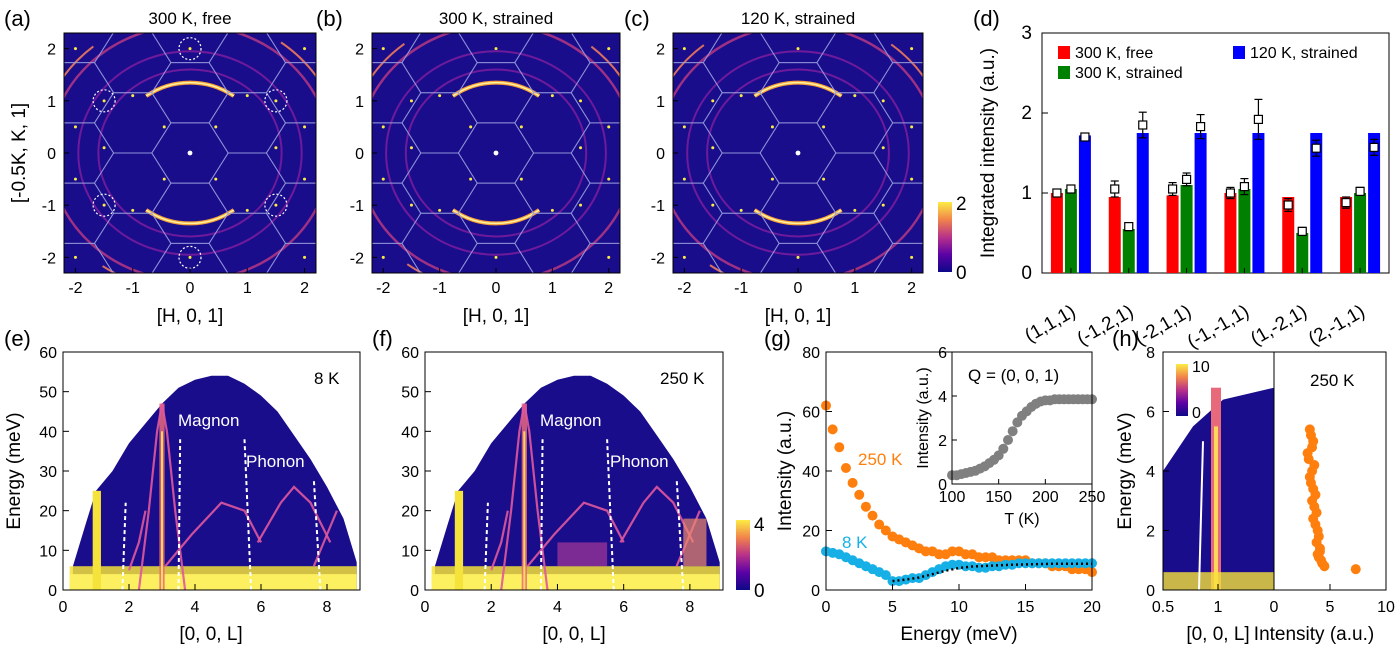 The width and height of the screenshot is (1400, 650). What do you see at coordinates (608, 288) in the screenshot?
I see `x-tick-label: 2` at bounding box center [608, 288].